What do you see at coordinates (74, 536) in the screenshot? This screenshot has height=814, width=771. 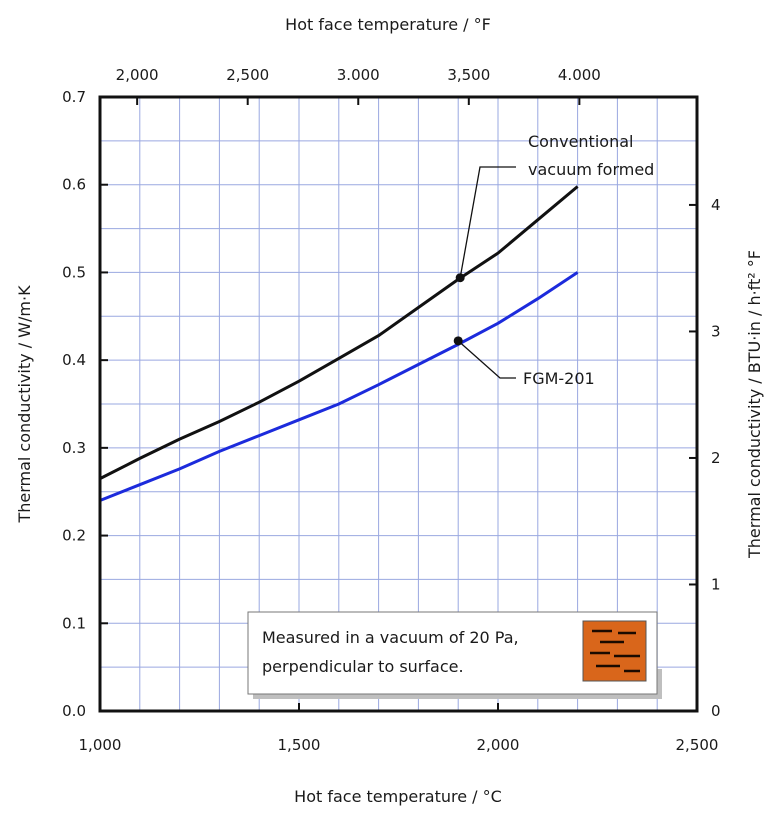 I see `y-tick-label: 0.2` at bounding box center [74, 536].